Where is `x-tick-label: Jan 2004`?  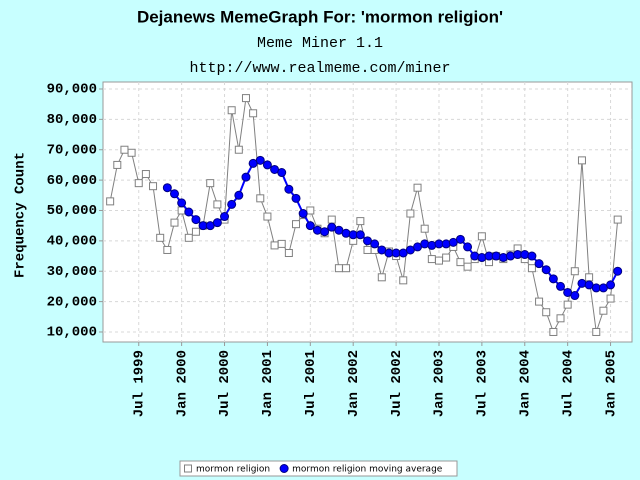 x-tick-label: Jan 2004 is located at coordinates (525, 383).